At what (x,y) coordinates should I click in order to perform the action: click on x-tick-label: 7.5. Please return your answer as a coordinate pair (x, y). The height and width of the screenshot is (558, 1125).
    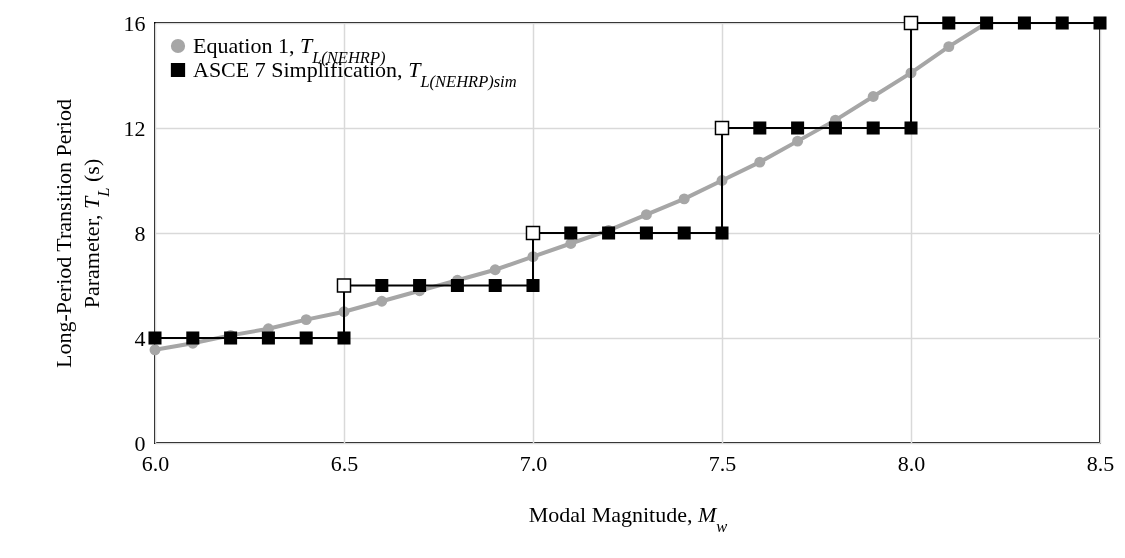
    Looking at the image, I should click on (722, 463).